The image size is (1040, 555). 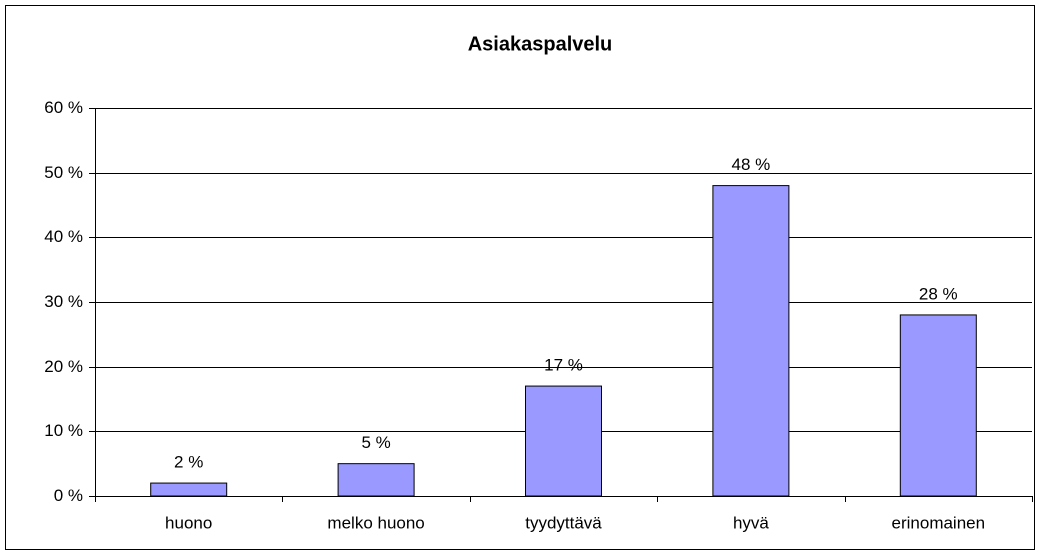 I want to click on y-tick-label: 10 %, so click(x=63, y=430).